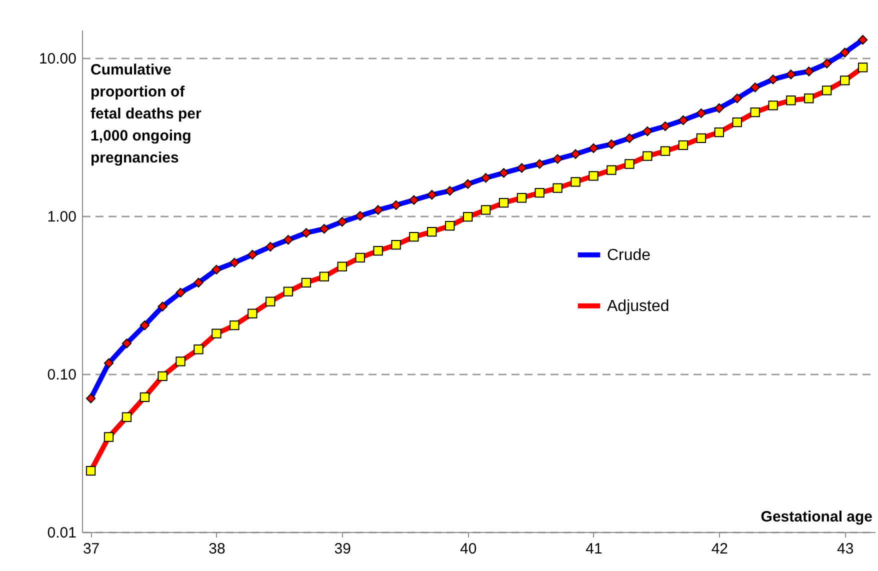 The image size is (878, 571). Describe the element at coordinates (629, 255) in the screenshot. I see `legend-label: Crude` at that location.